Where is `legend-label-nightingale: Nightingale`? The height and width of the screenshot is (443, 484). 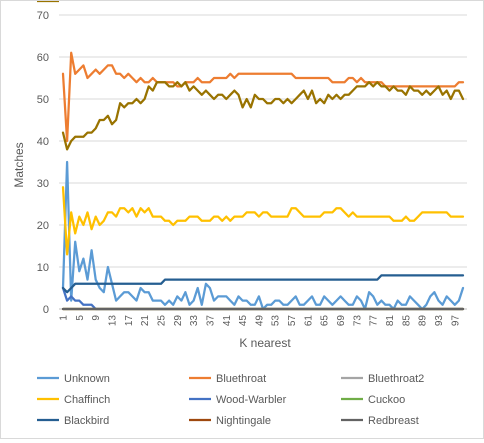
legend-label-nightingale: Nightingale is located at coordinates (243, 421).